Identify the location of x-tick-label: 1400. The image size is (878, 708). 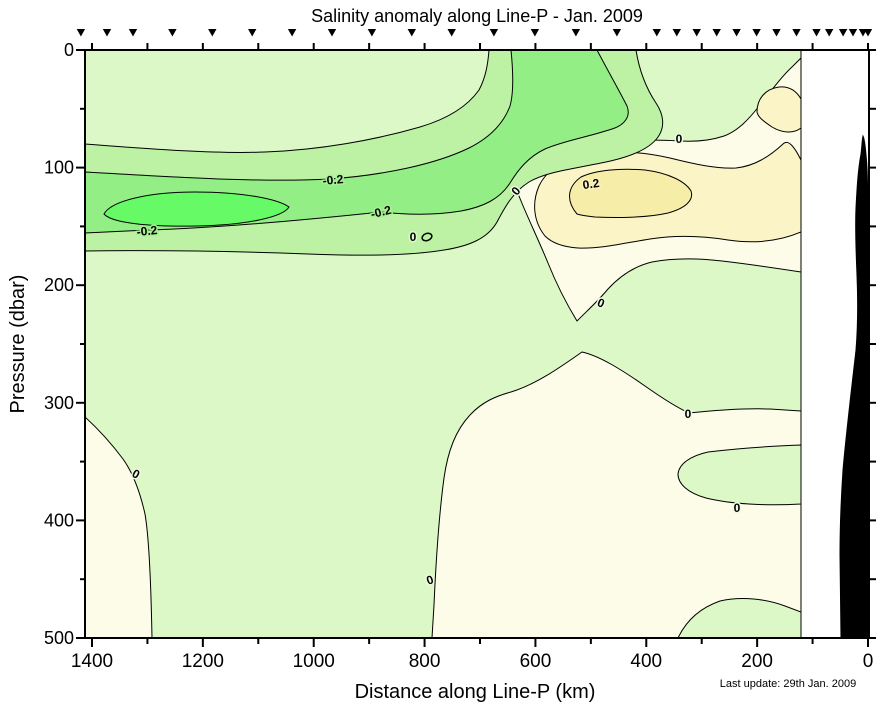
(92, 661).